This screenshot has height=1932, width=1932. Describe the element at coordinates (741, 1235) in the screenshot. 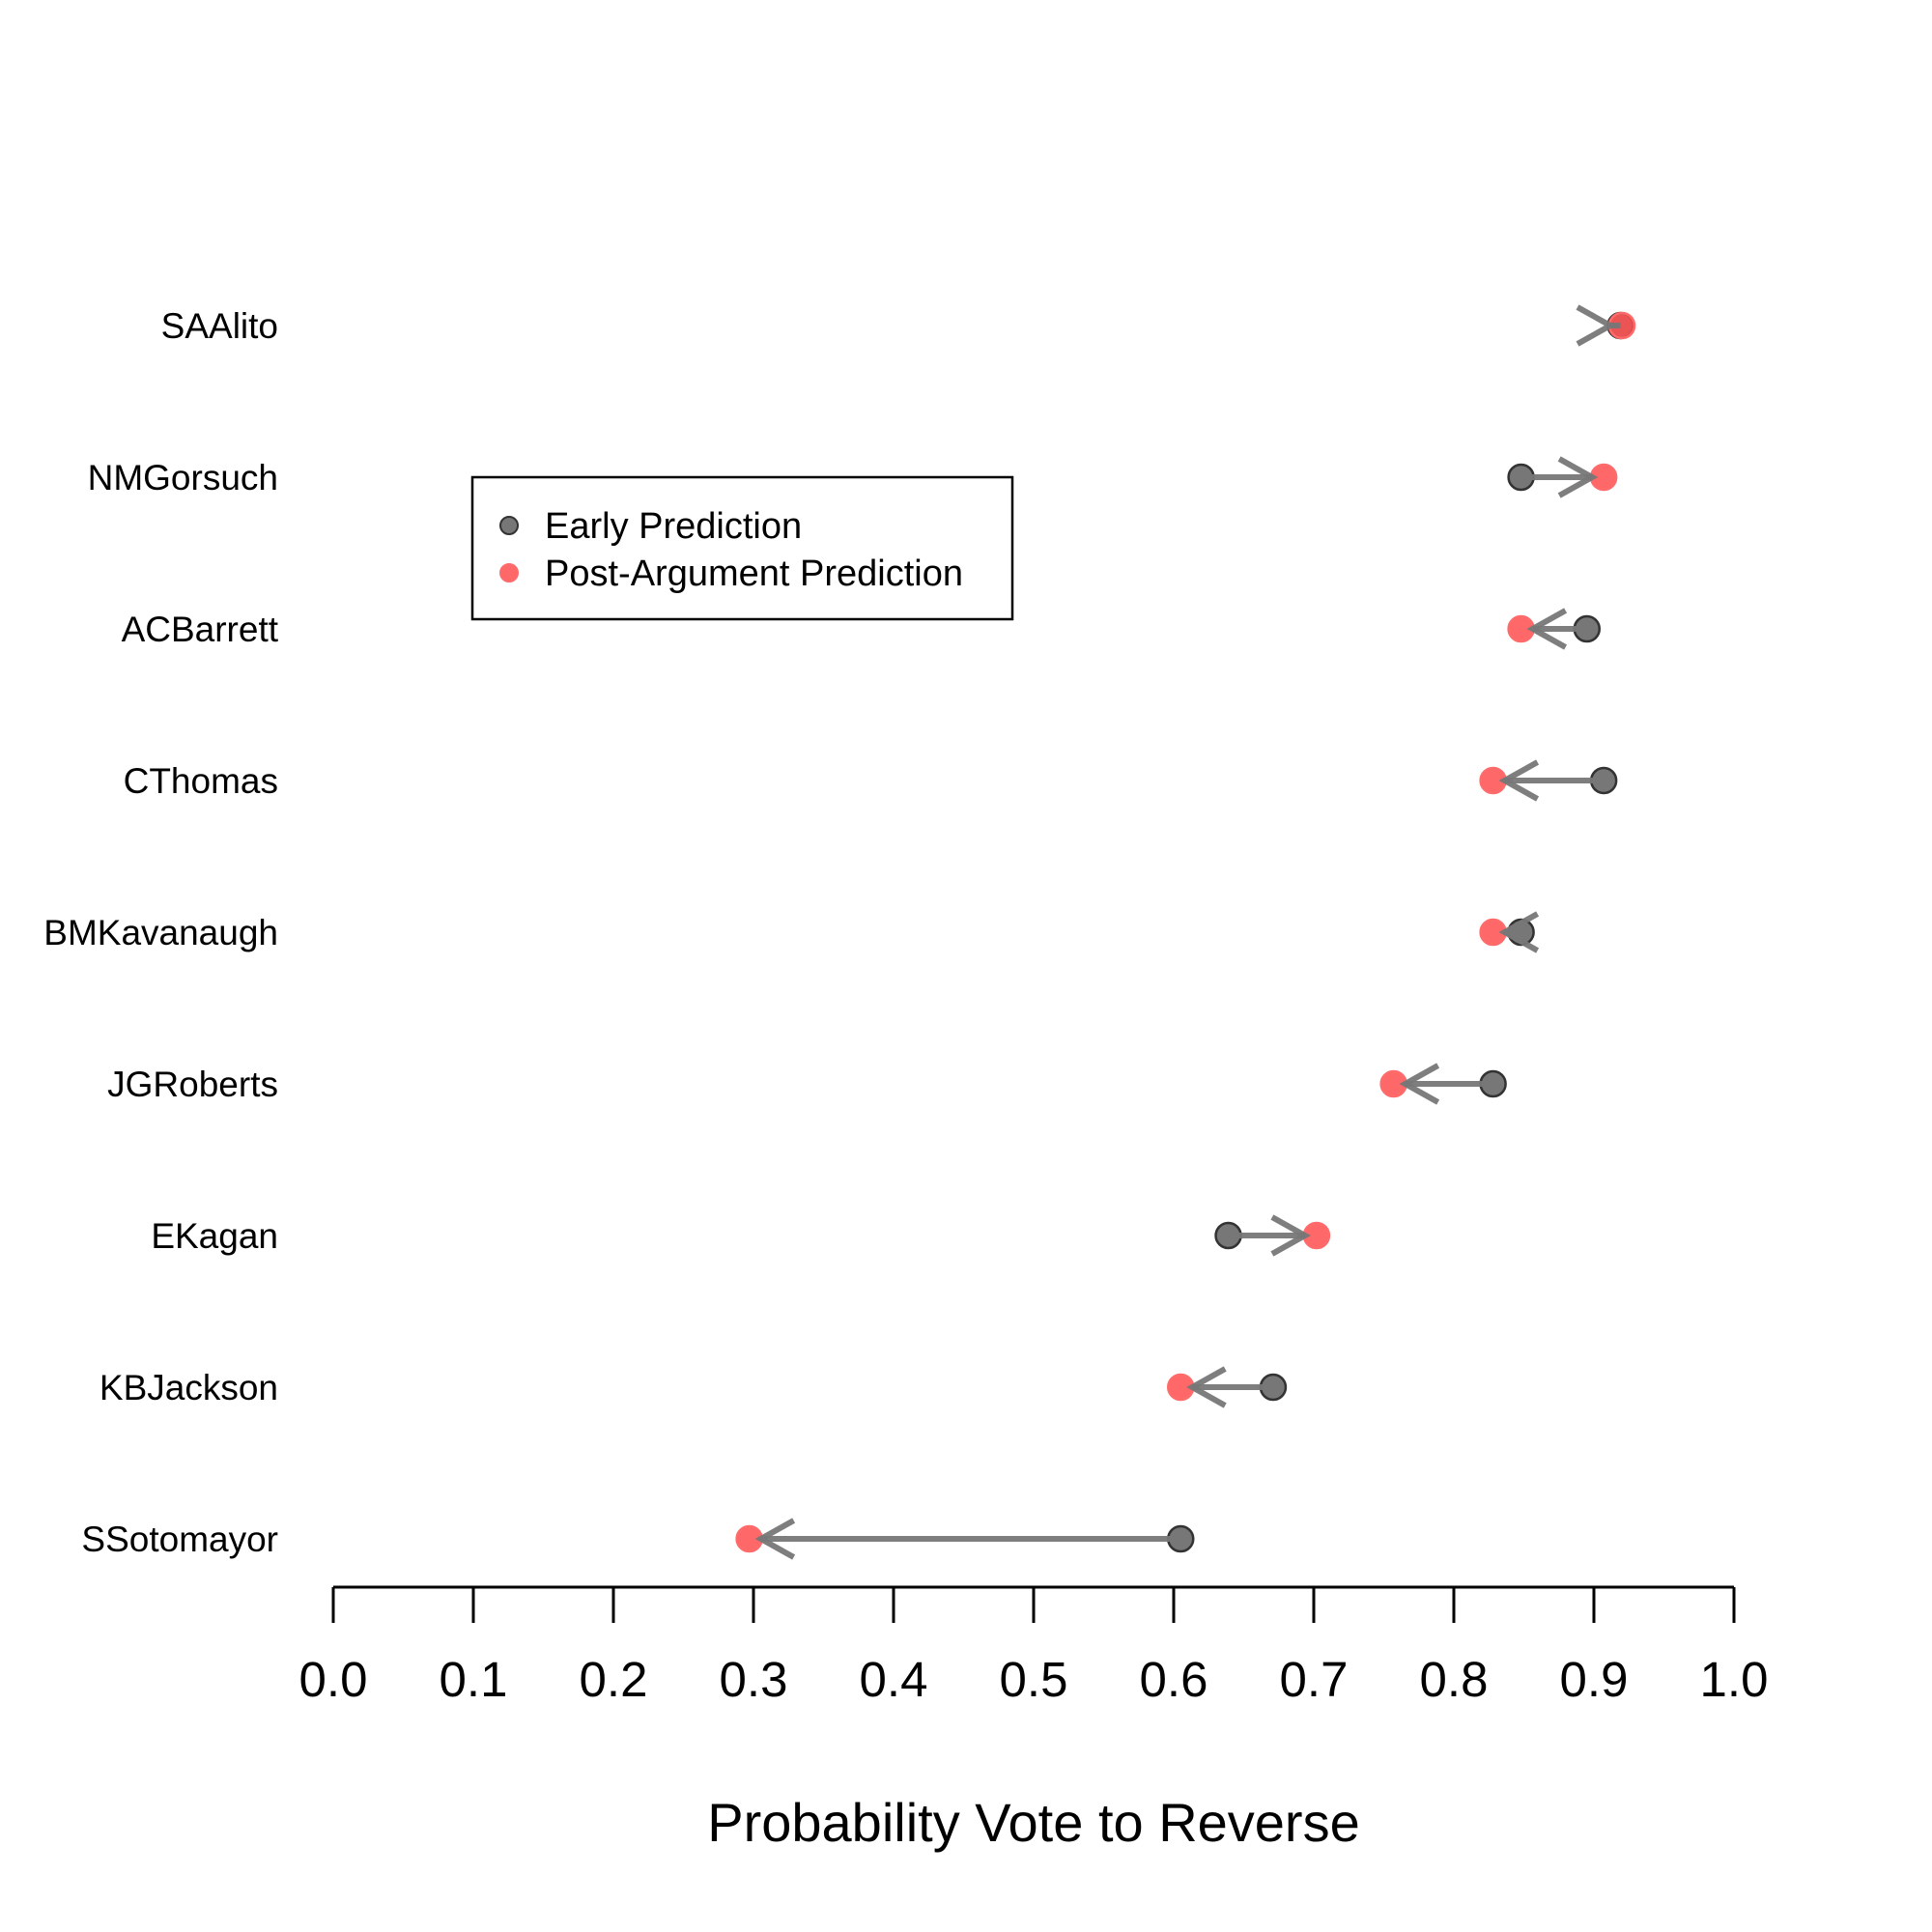

I see `row-ekagan: EKagan` at that location.